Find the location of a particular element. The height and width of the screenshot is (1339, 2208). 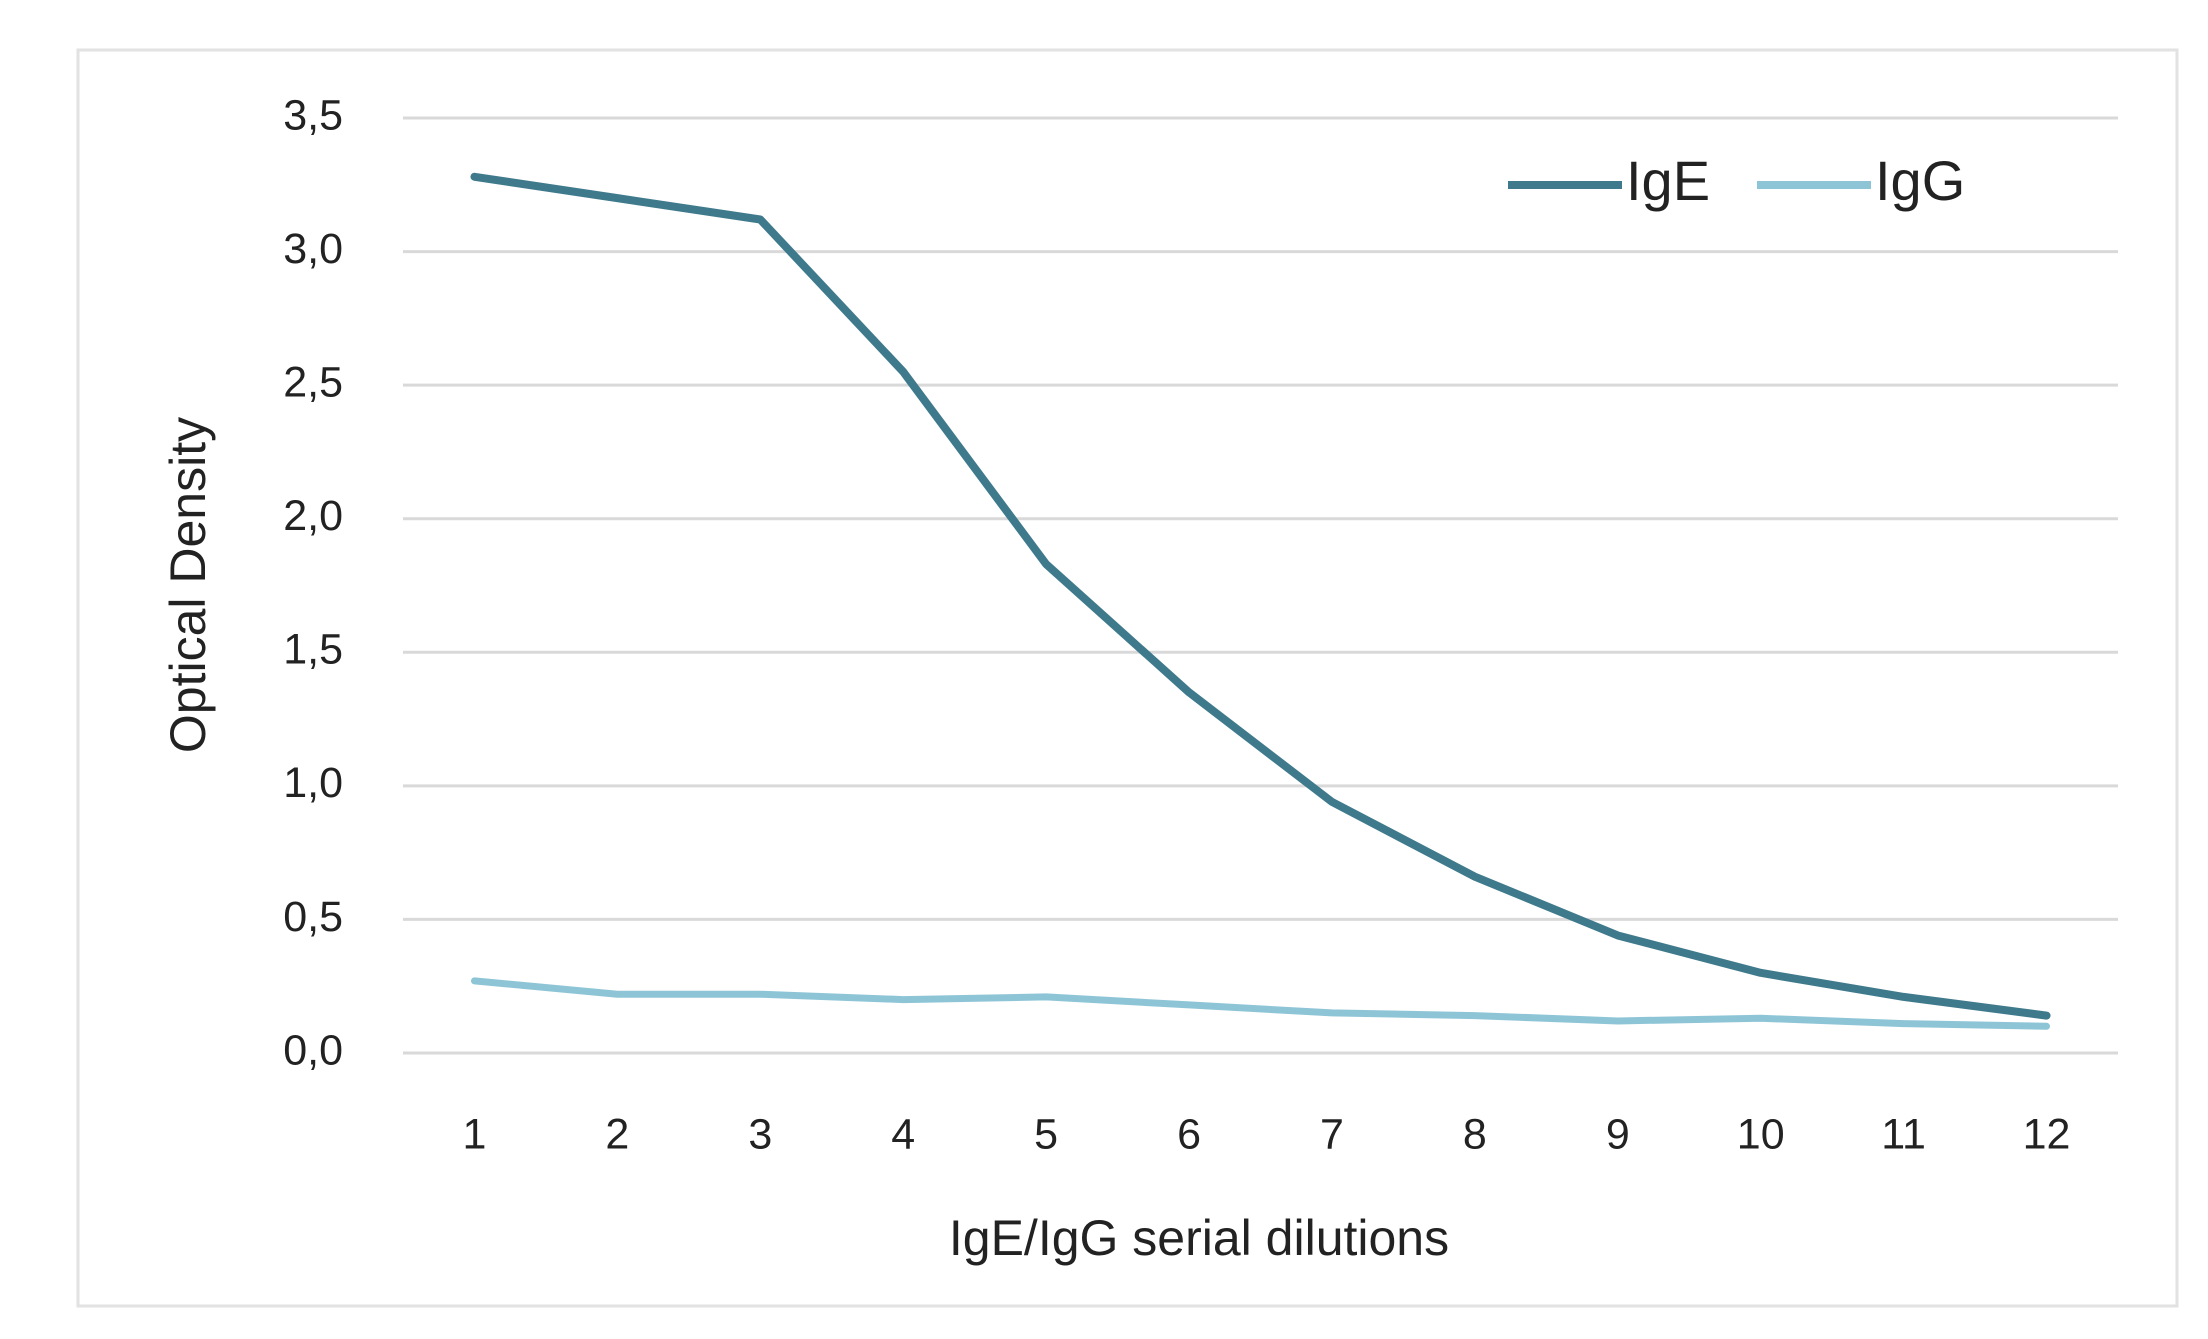

y-tick-label: 2,5 is located at coordinates (313, 383).